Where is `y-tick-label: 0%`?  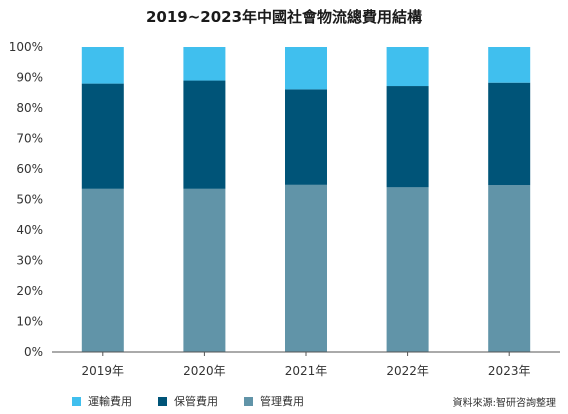
y-tick-label: 0% is located at coordinates (33, 352).